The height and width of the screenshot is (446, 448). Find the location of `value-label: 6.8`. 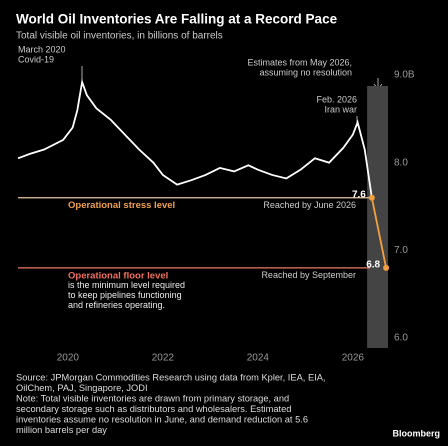

value-label: 6.8 is located at coordinates (373, 265).